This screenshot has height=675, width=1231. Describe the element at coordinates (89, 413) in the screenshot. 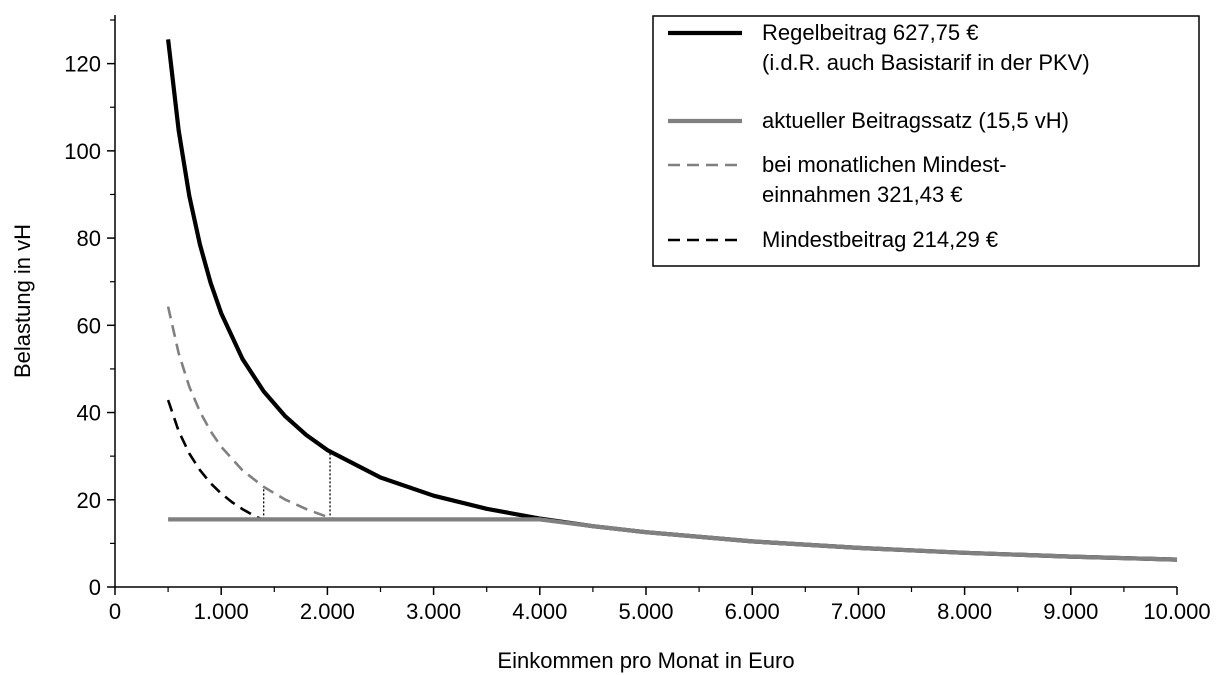

I see `y-tick-label: 40` at that location.